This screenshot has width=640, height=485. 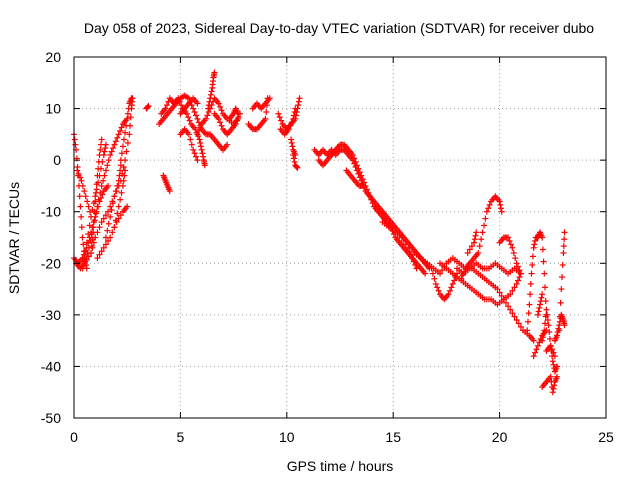 What do you see at coordinates (51, 212) in the screenshot?
I see `y-tick-label: -10` at bounding box center [51, 212].